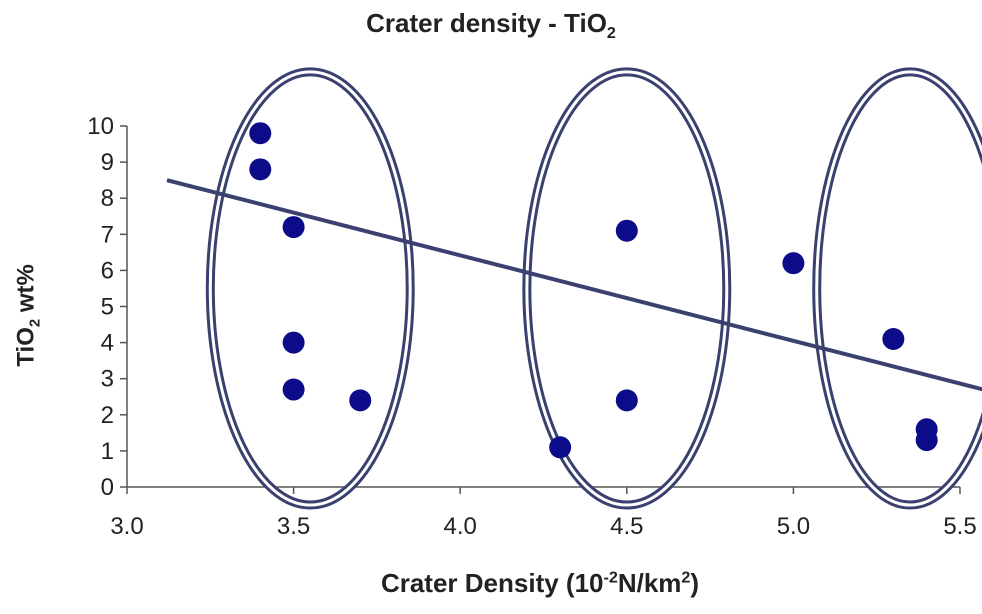  Describe the element at coordinates (107, 162) in the screenshot. I see `y-tick-label: 9` at that location.